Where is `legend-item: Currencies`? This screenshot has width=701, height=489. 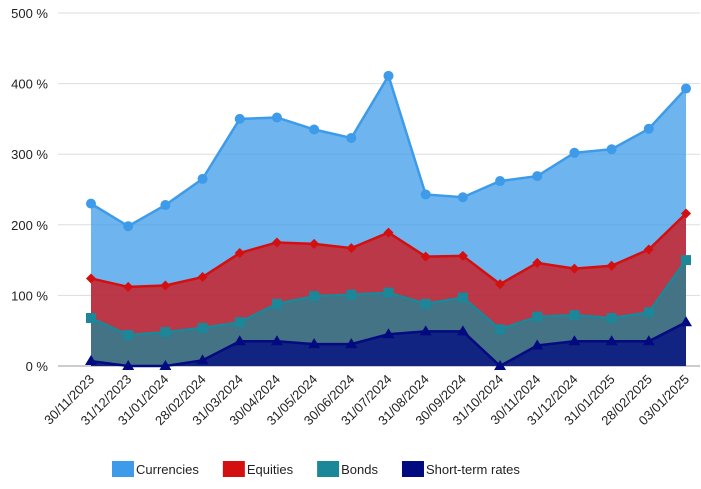
legend-item: Currencies is located at coordinates (155, 469).